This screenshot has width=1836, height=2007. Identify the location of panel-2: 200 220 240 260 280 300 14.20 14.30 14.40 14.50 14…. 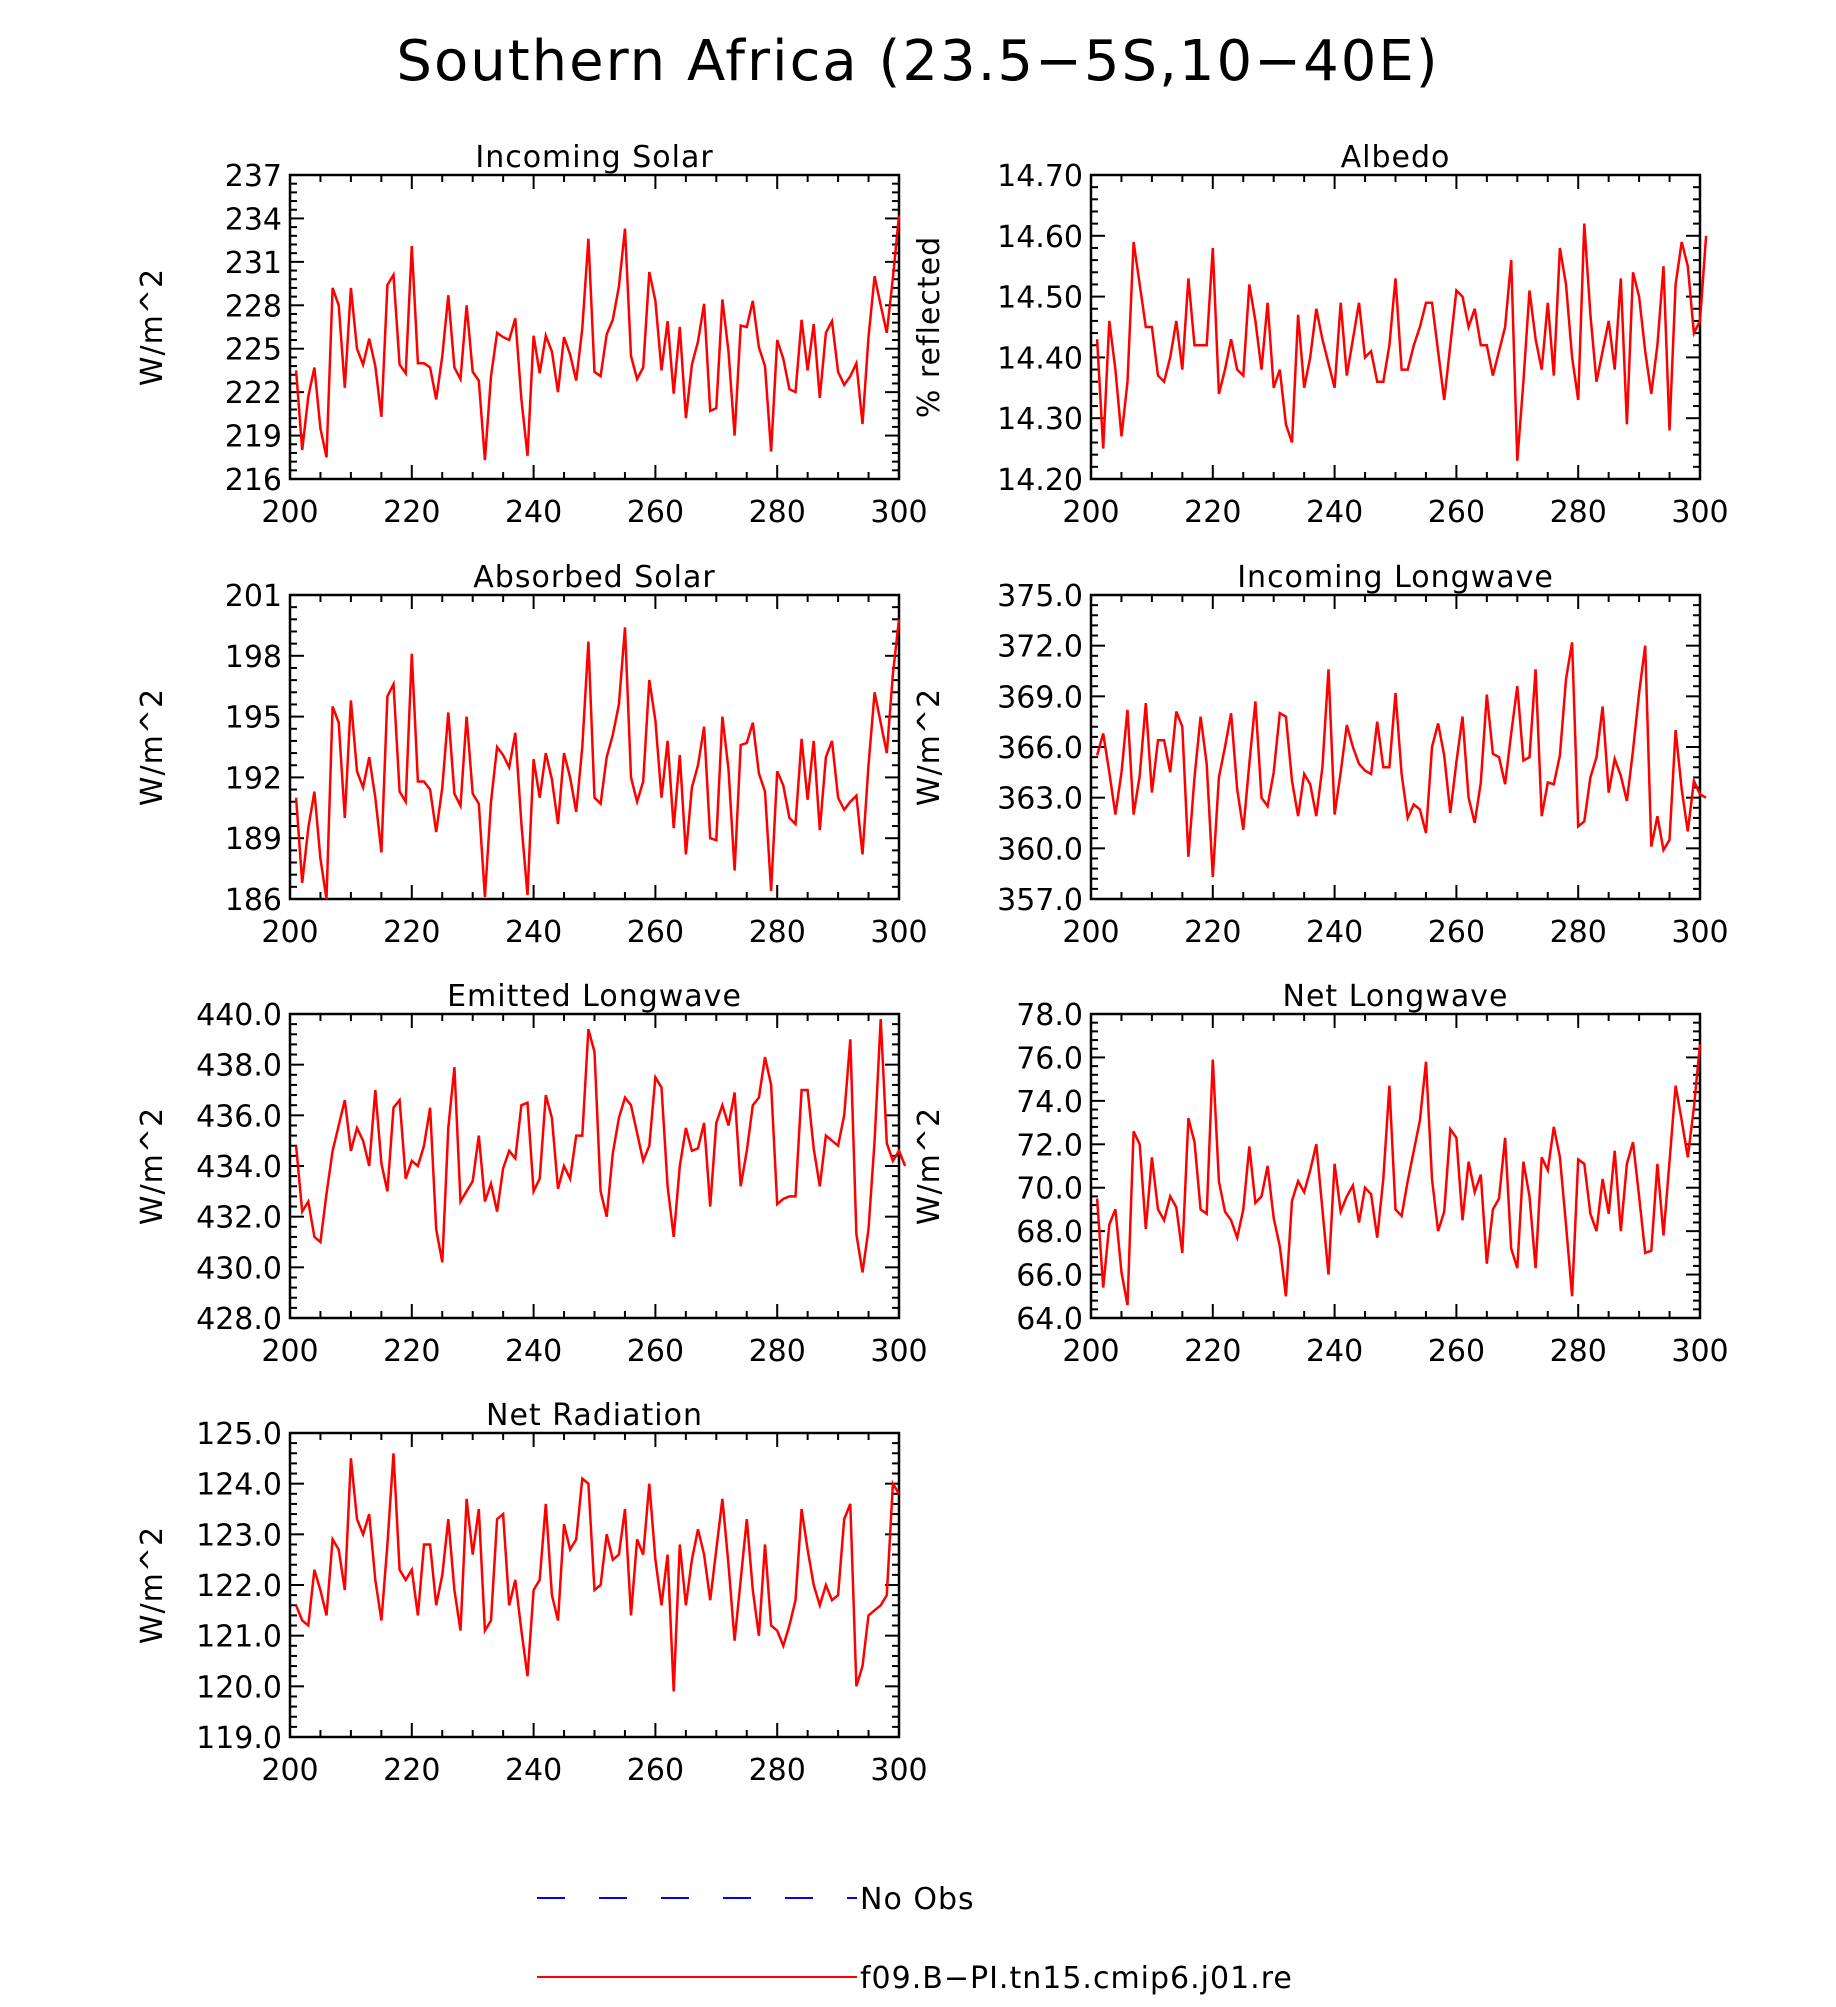
(1320, 335).